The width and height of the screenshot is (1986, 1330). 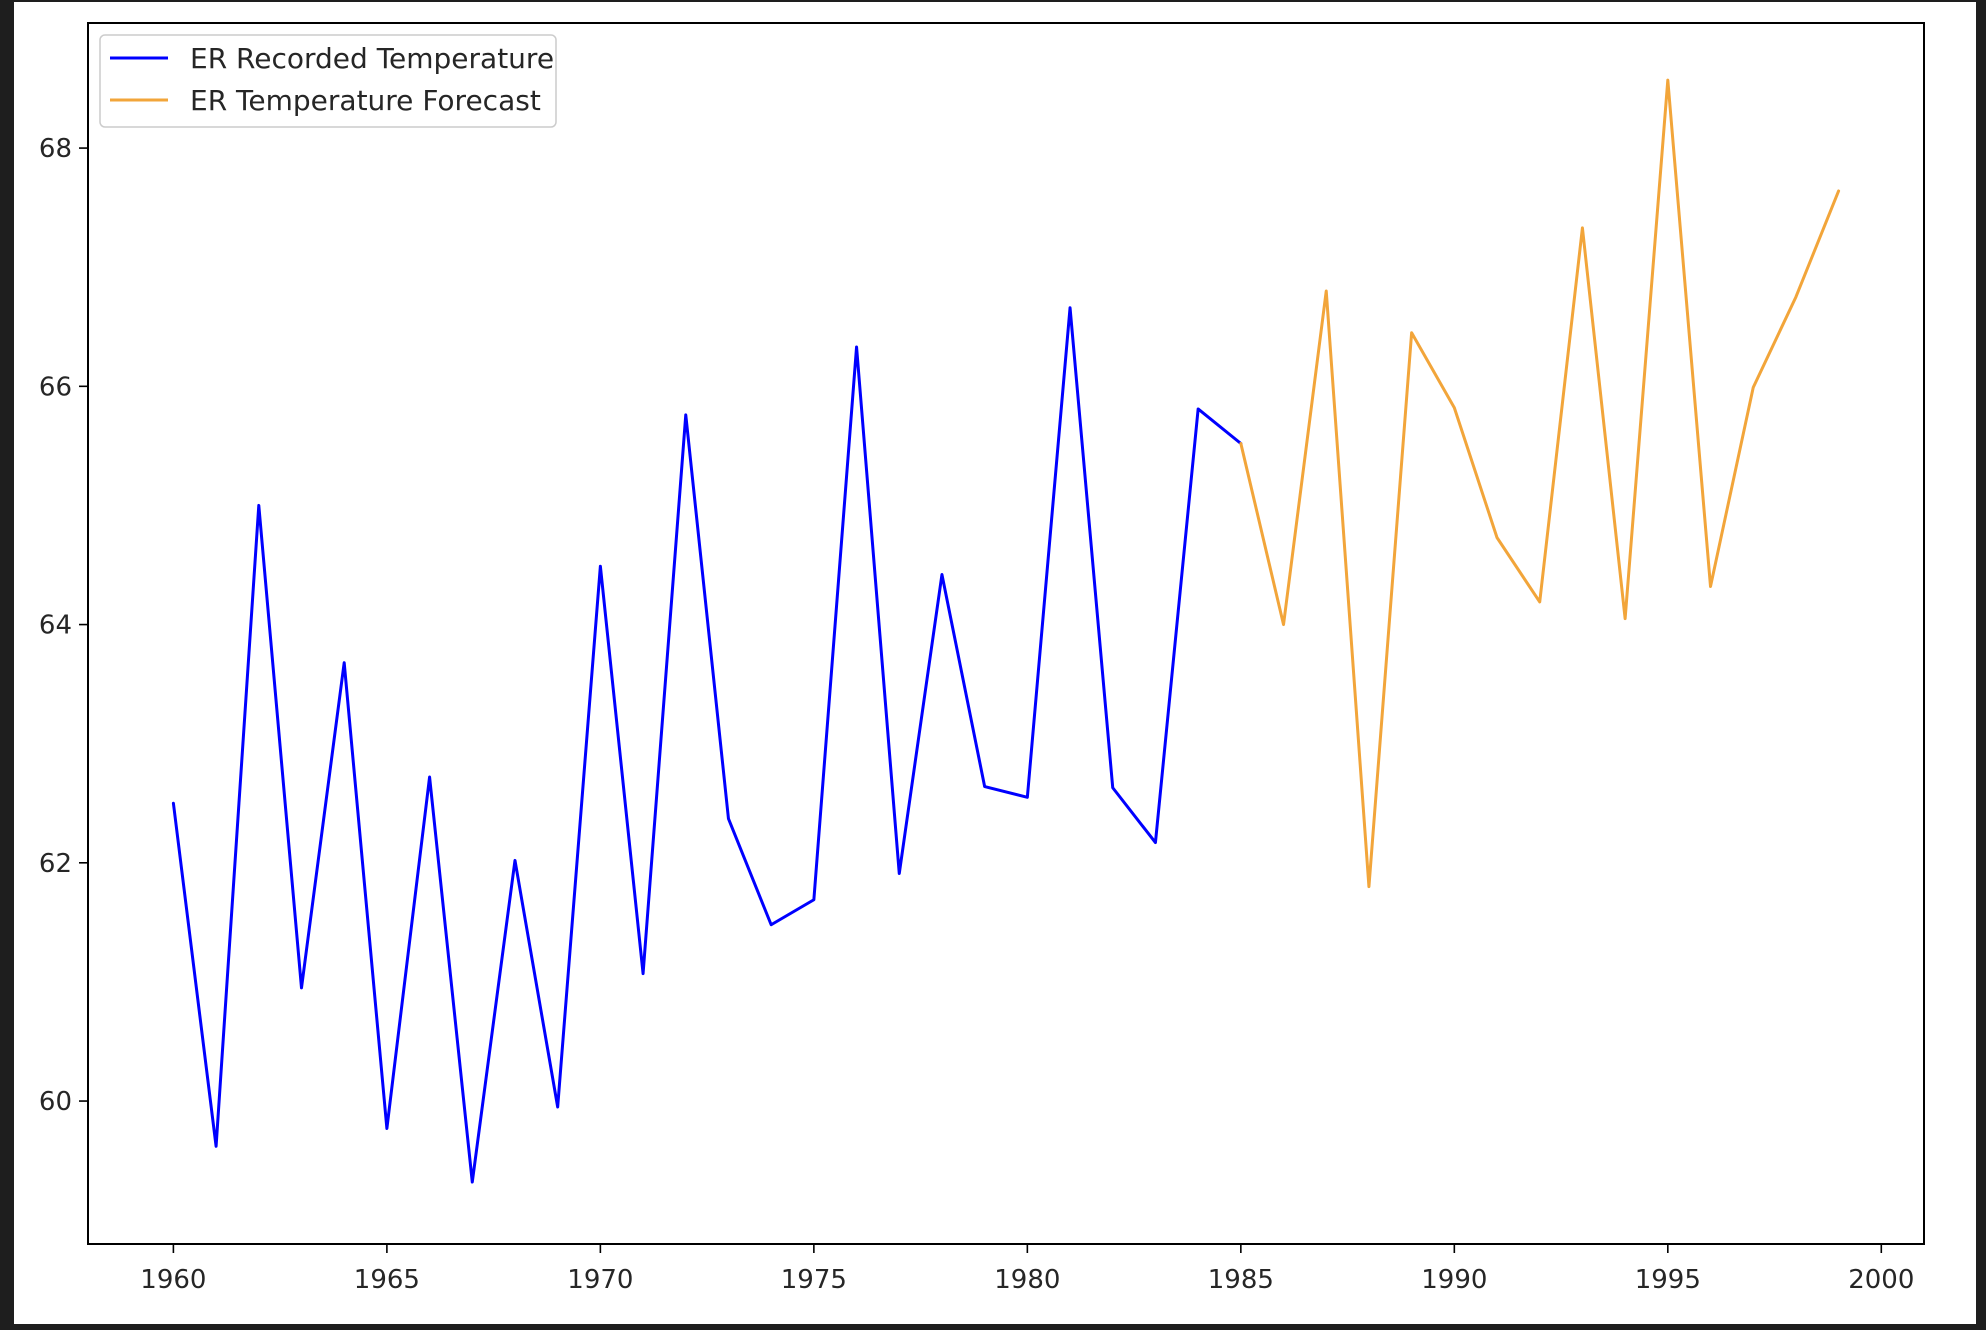 What do you see at coordinates (55, 626) in the screenshot?
I see `y-tick-label: 64` at bounding box center [55, 626].